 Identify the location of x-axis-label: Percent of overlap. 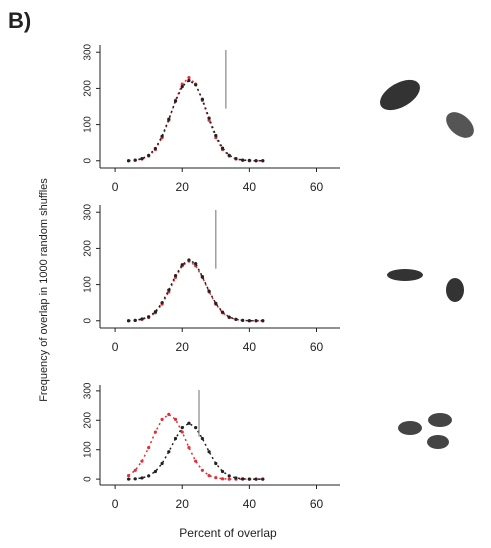
(228, 533).